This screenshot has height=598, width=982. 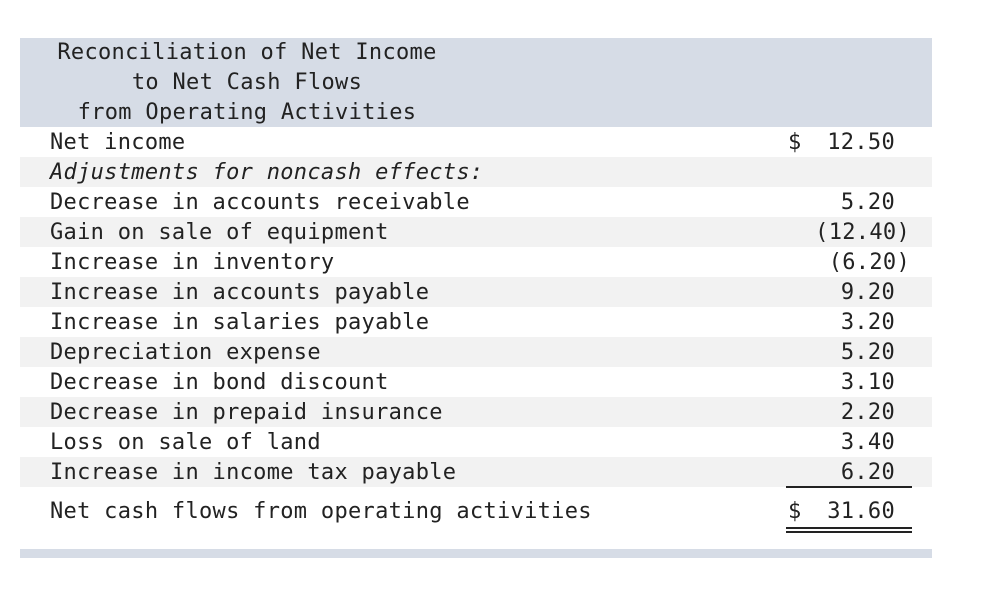 I want to click on row-gain-equipment: Gain on sale of equipment (12.40), so click(x=476, y=232).